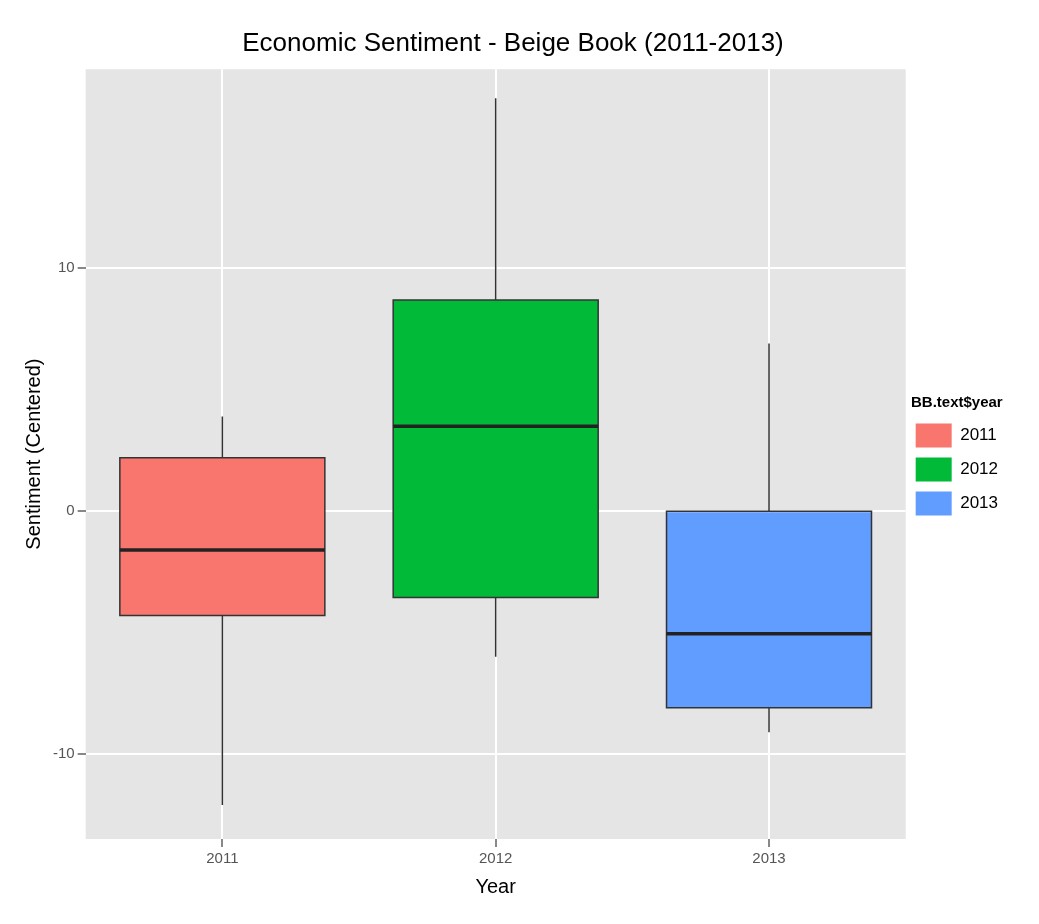 The height and width of the screenshot is (924, 1039). I want to click on y-axis-title: Sentiment (Centered), so click(32, 454).